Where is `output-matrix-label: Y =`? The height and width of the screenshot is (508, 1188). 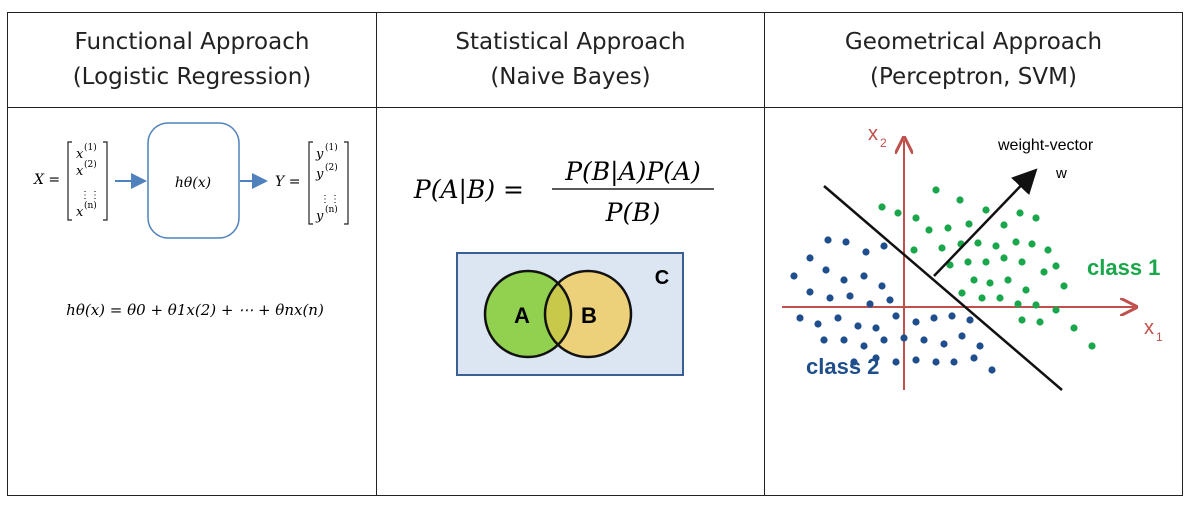
output-matrix-label: Y = is located at coordinates (287, 182).